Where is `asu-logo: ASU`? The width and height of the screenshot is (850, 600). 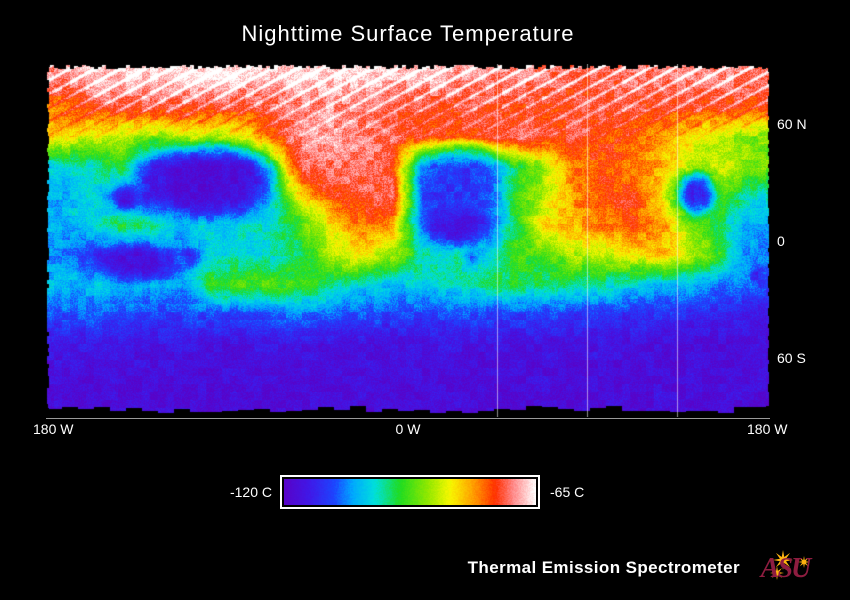
asu-logo: ASU is located at coordinates (787, 566).